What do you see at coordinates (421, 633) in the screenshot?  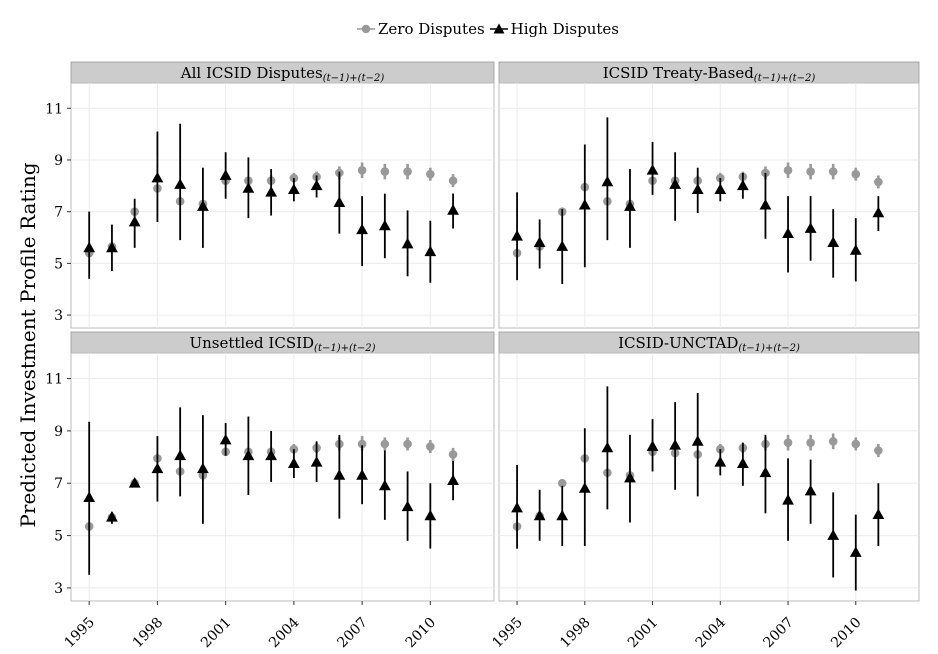 I see `x-tick-label: 2010` at bounding box center [421, 633].